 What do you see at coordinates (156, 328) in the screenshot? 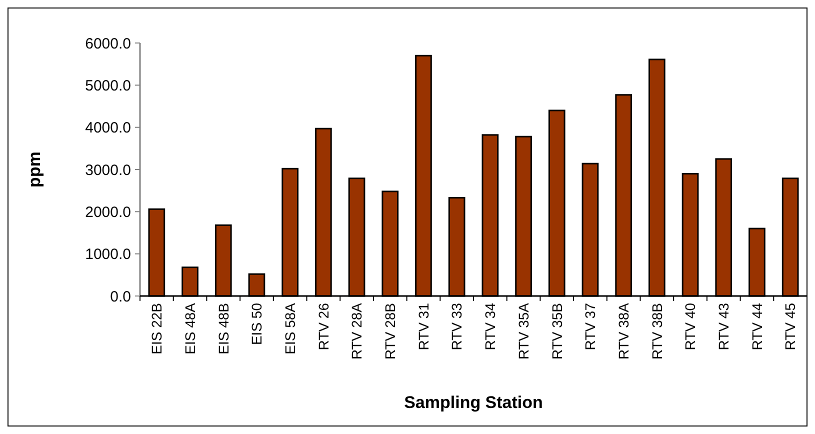
I see `x-tick-label: EIS 22B` at bounding box center [156, 328].